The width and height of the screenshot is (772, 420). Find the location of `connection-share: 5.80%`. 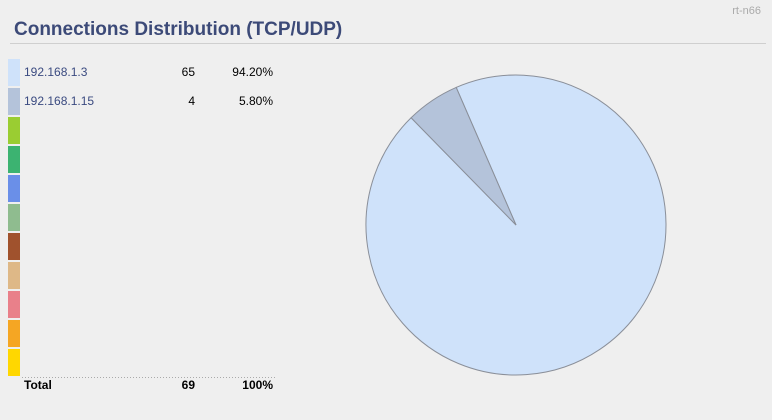

connection-share: 5.80% is located at coordinates (256, 101).